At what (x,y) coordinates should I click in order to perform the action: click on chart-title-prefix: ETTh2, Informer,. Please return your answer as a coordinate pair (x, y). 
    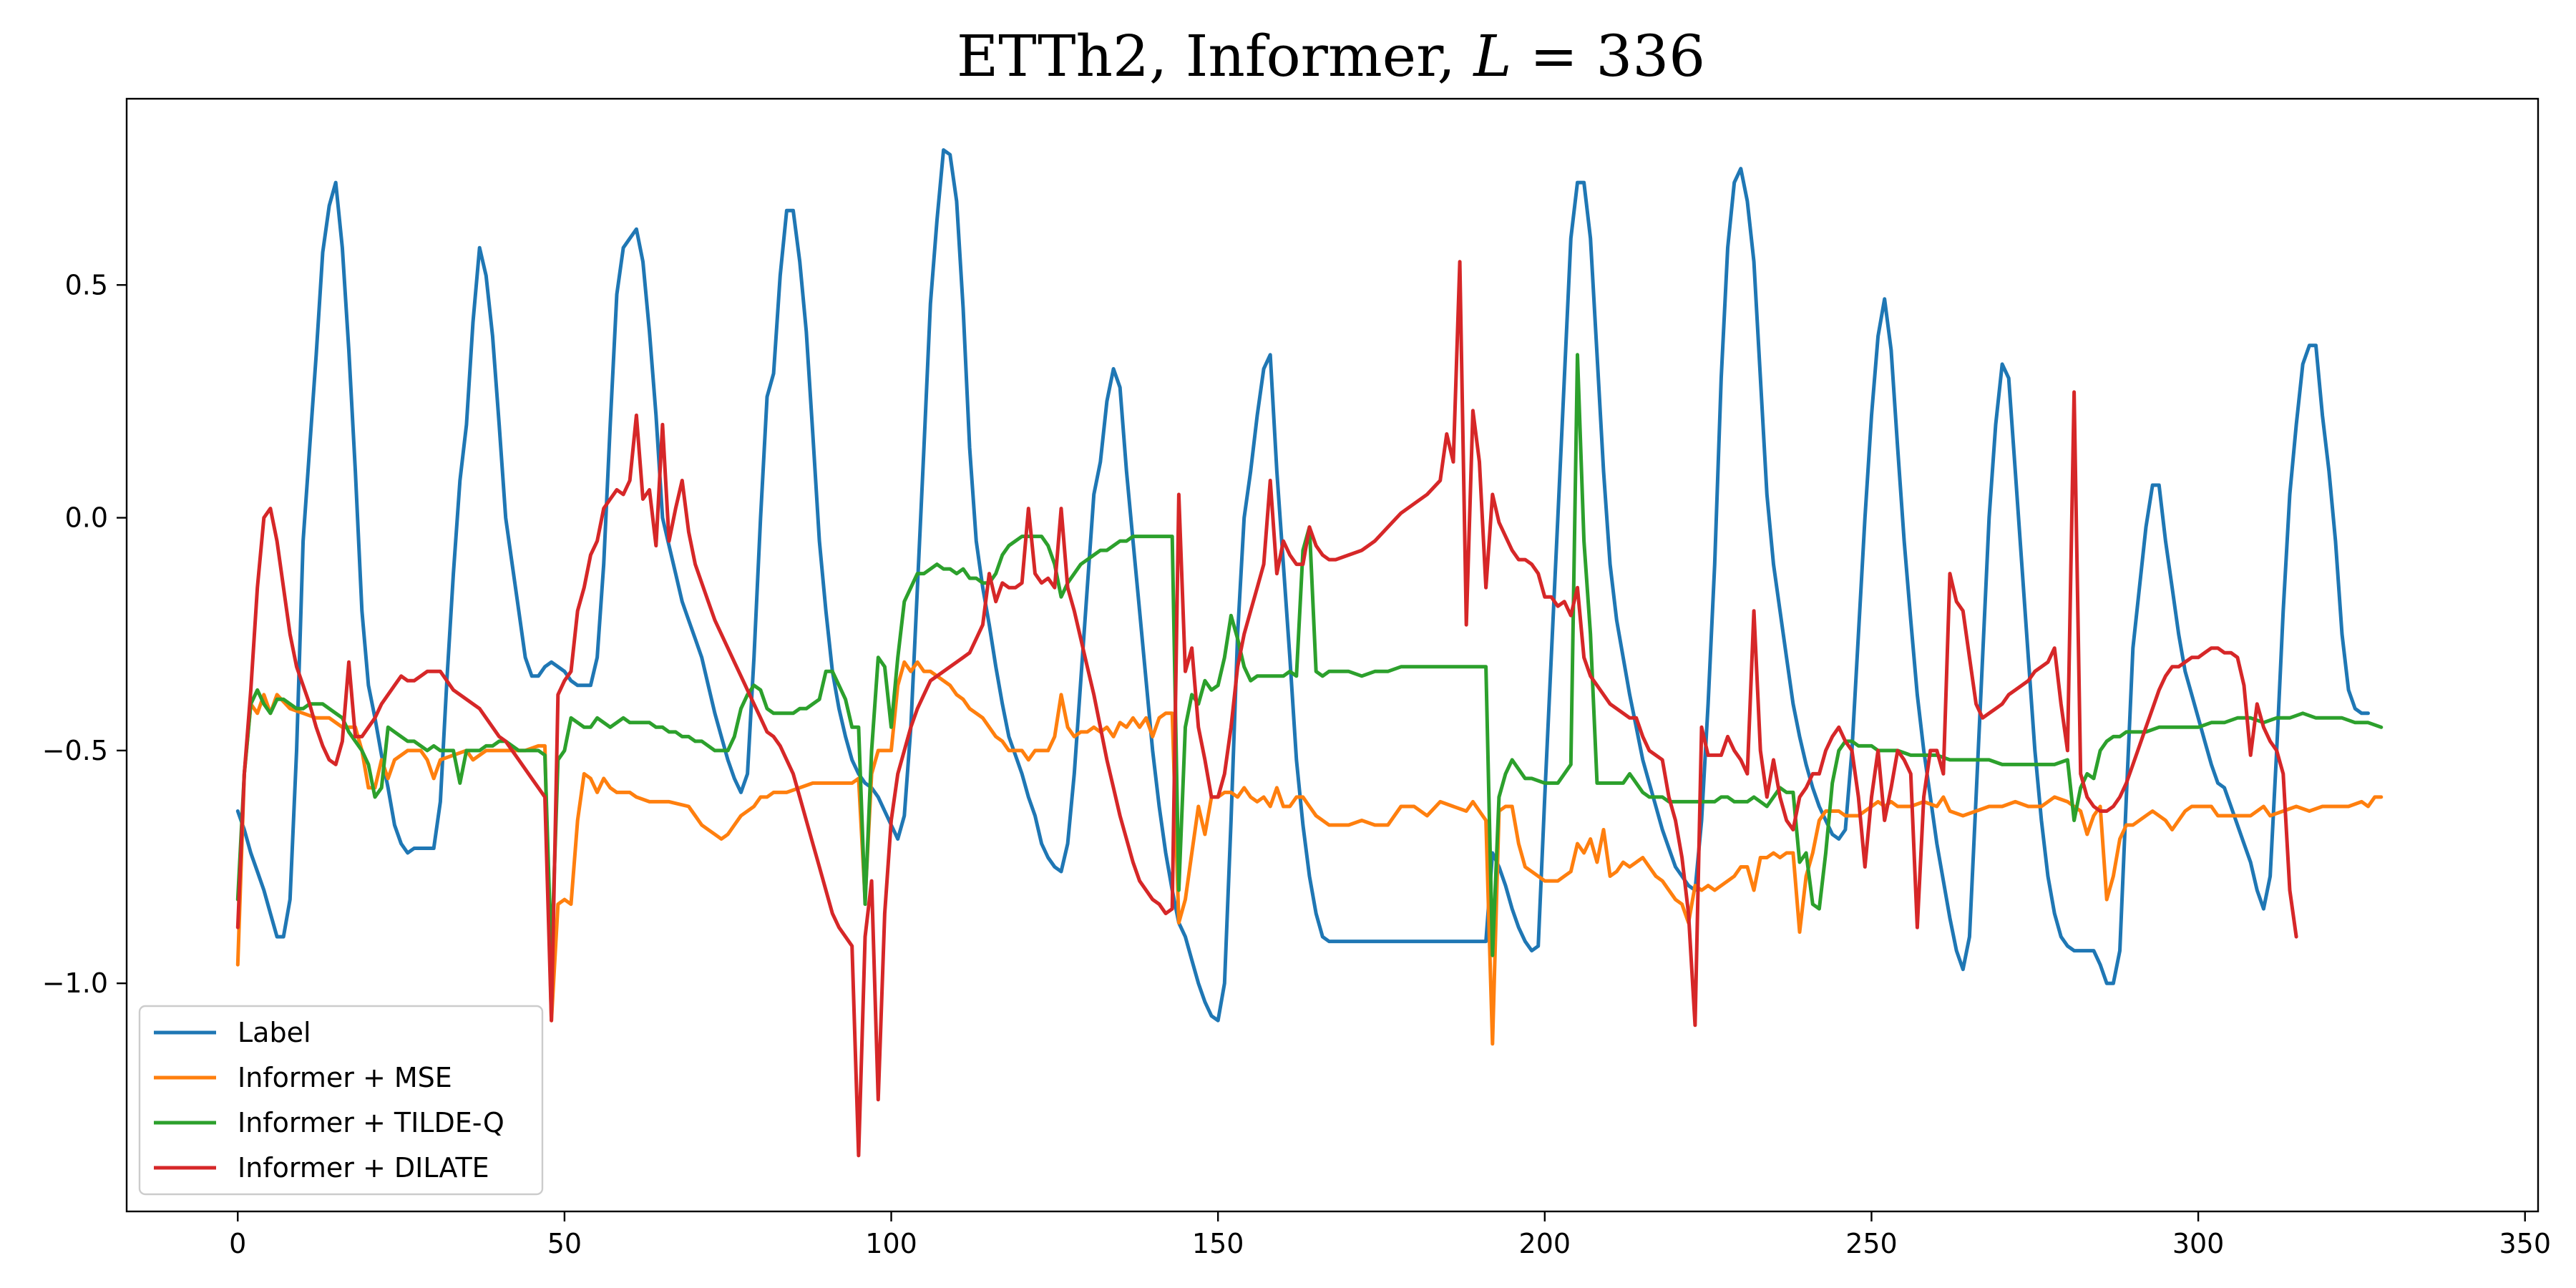
    Looking at the image, I should click on (1215, 56).